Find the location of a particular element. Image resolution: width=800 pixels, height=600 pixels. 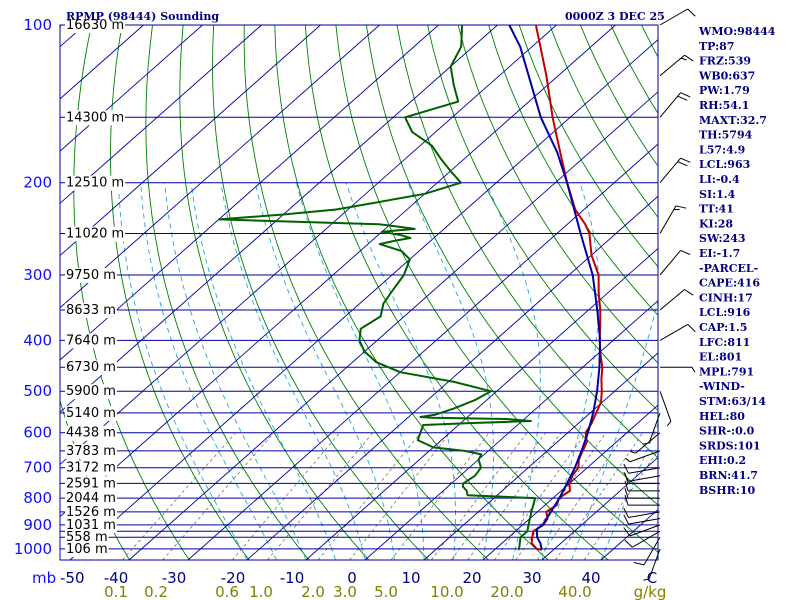

mixing-ratio-tick-label: 0.1 is located at coordinates (116, 591).